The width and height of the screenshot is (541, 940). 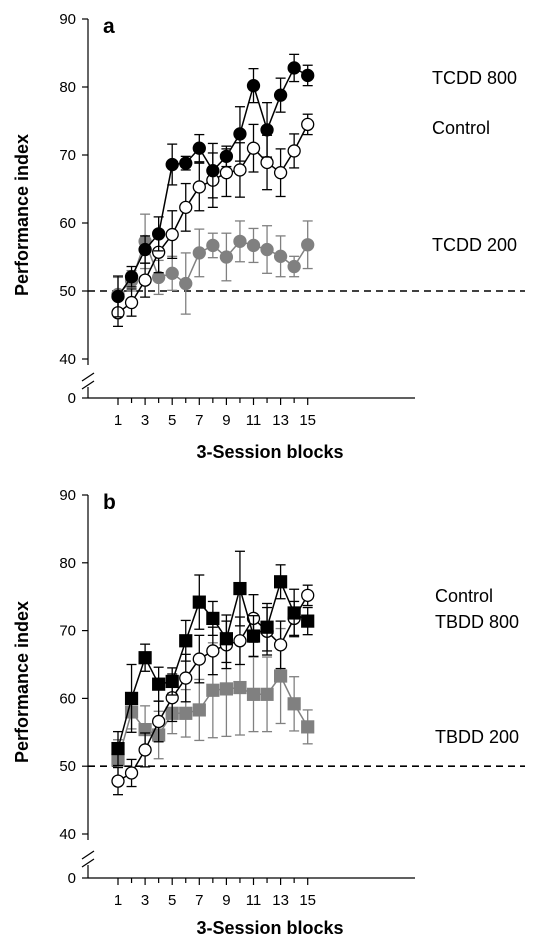 I want to click on y-tick-label: 60, so click(x=67, y=698).